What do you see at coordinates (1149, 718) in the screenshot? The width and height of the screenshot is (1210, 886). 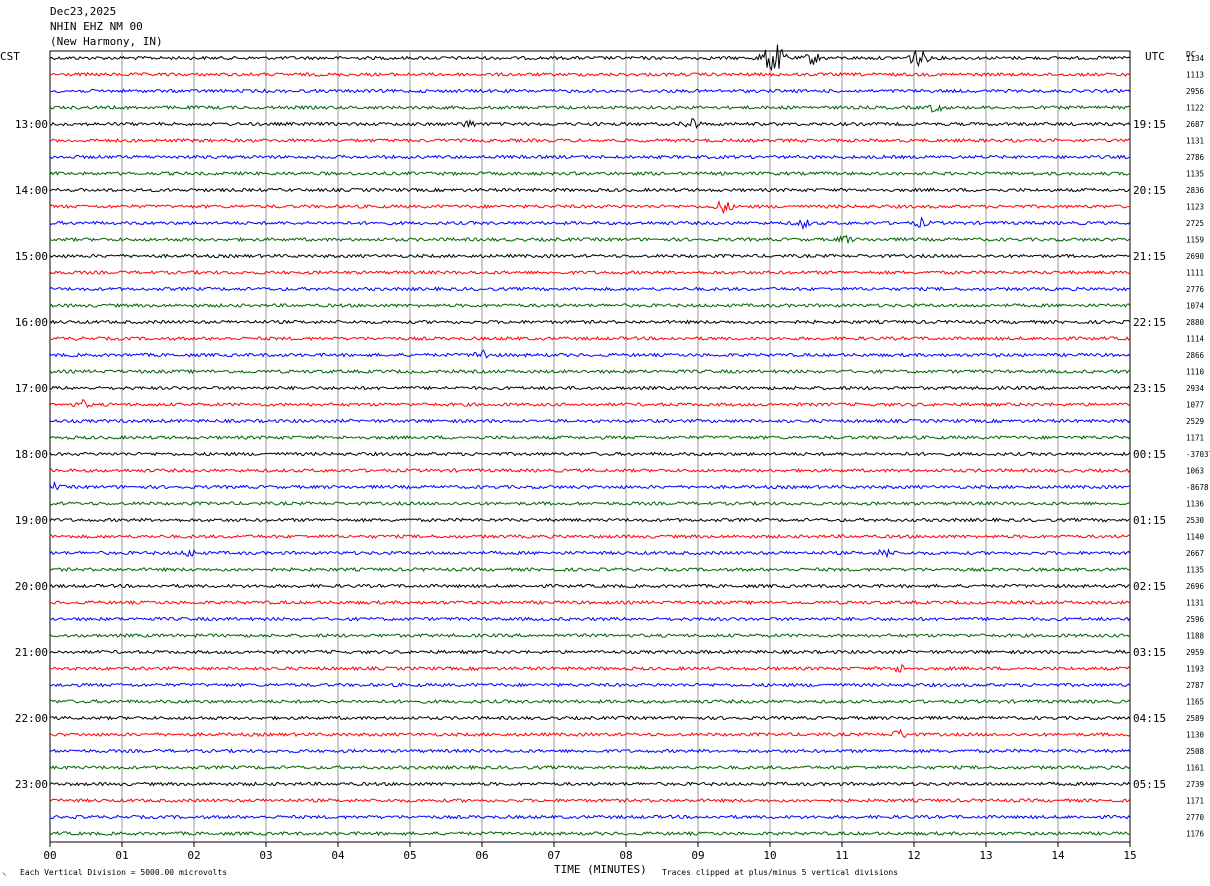 I see `right-hour-label: 04:15` at bounding box center [1149, 718].